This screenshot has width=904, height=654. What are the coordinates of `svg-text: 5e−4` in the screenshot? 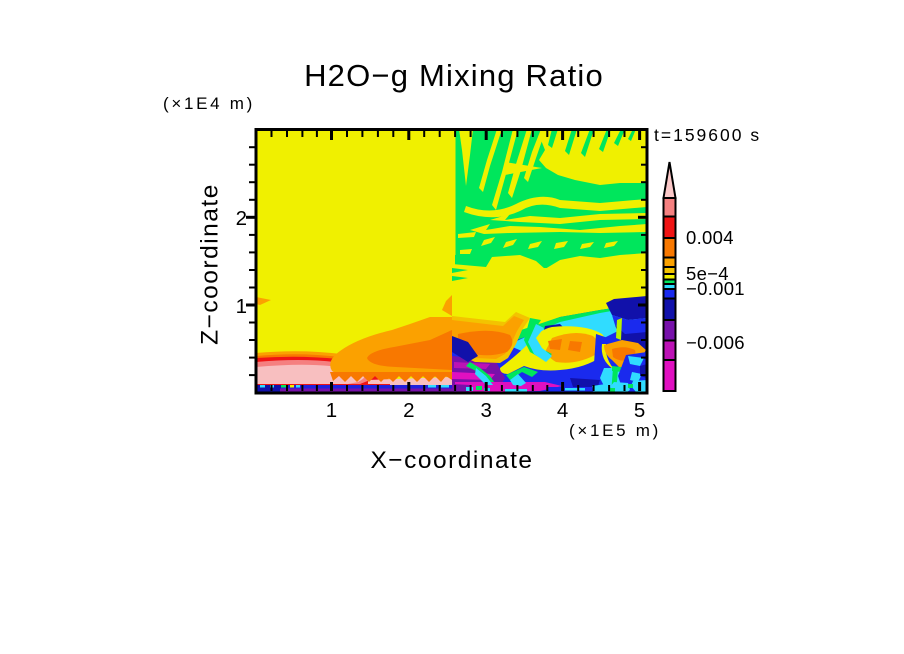 It's located at (707, 273).